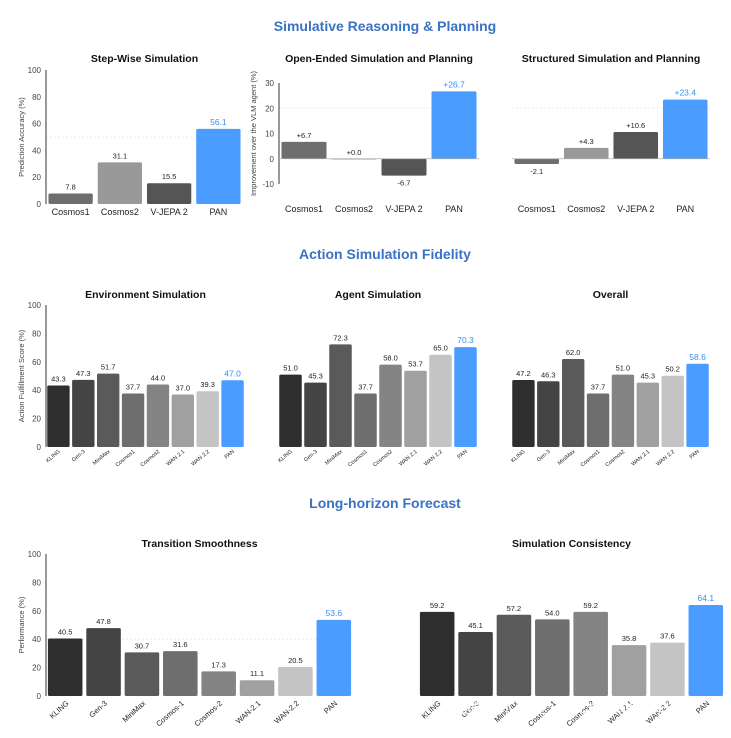 Image resolution: width=731 pixels, height=738 pixels. I want to click on chart-title: Transition Smoothness, so click(199, 544).